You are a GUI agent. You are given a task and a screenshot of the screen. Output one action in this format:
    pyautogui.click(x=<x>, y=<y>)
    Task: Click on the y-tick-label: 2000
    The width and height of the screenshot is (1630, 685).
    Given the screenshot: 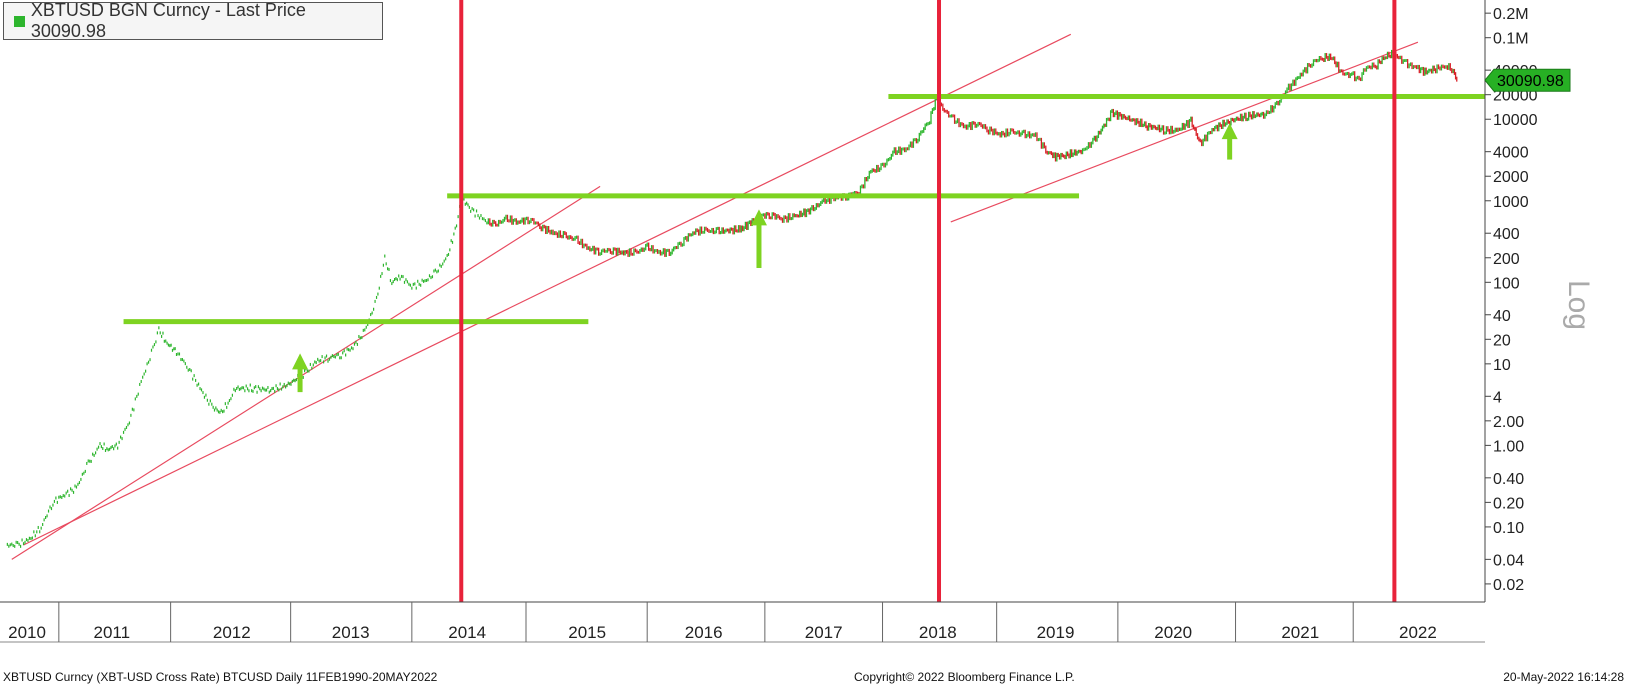 What is the action you would take?
    pyautogui.click(x=1511, y=177)
    